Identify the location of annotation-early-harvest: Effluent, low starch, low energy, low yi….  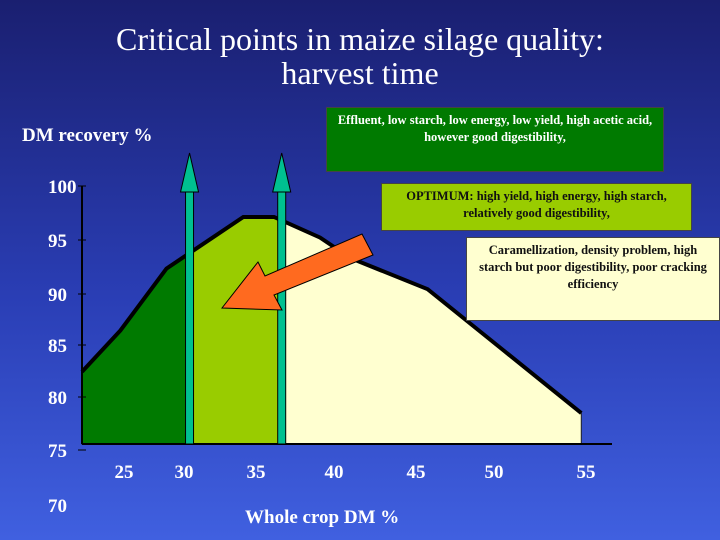
(495, 139).